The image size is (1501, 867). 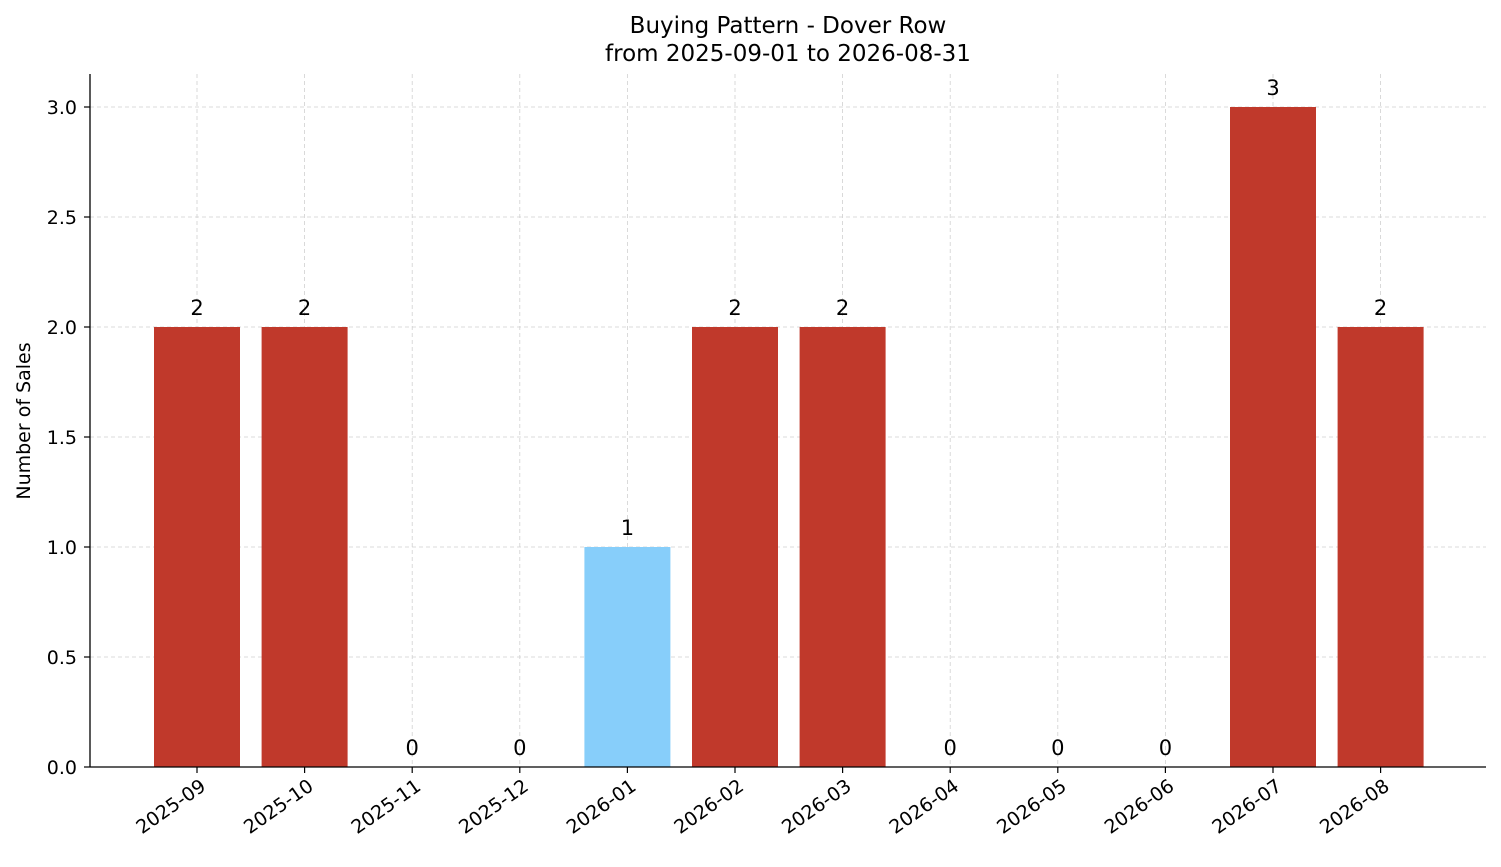 I want to click on x-tick-label: 2026-03, so click(x=817, y=807).